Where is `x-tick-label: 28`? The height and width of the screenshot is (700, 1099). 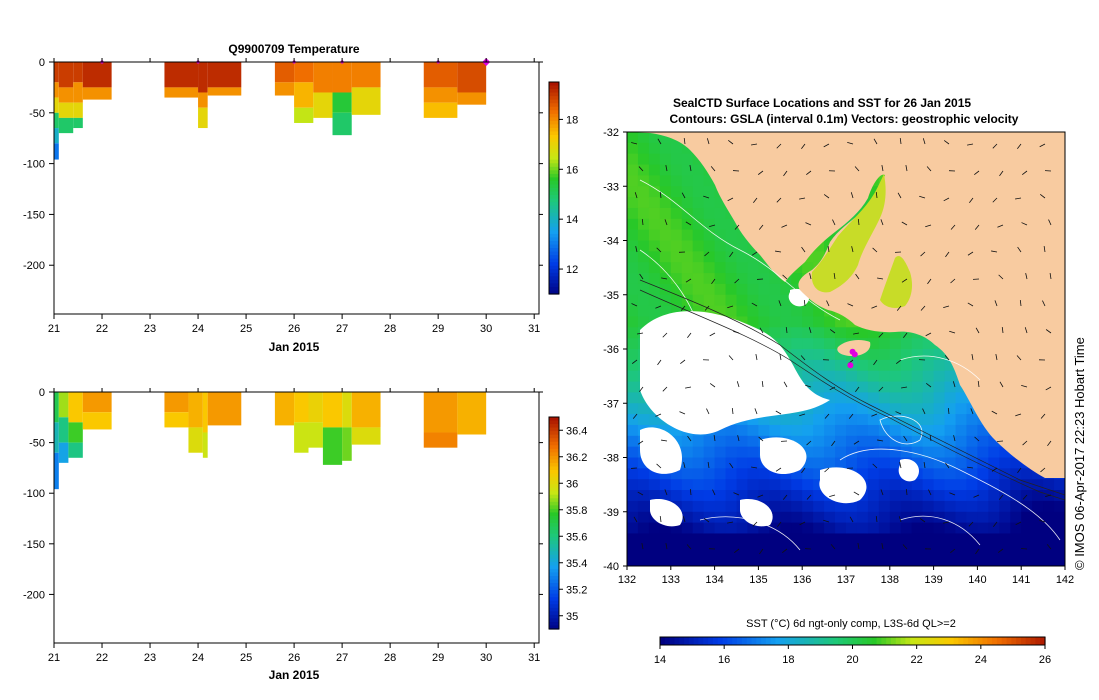 x-tick-label: 28 is located at coordinates (390, 658).